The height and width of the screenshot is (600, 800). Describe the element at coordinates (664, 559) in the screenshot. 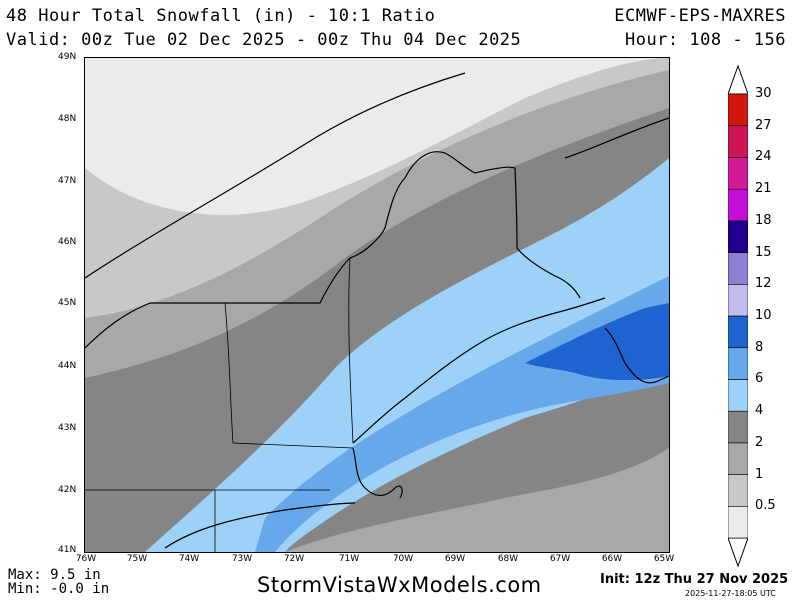

I see `lon-label: 65W` at that location.